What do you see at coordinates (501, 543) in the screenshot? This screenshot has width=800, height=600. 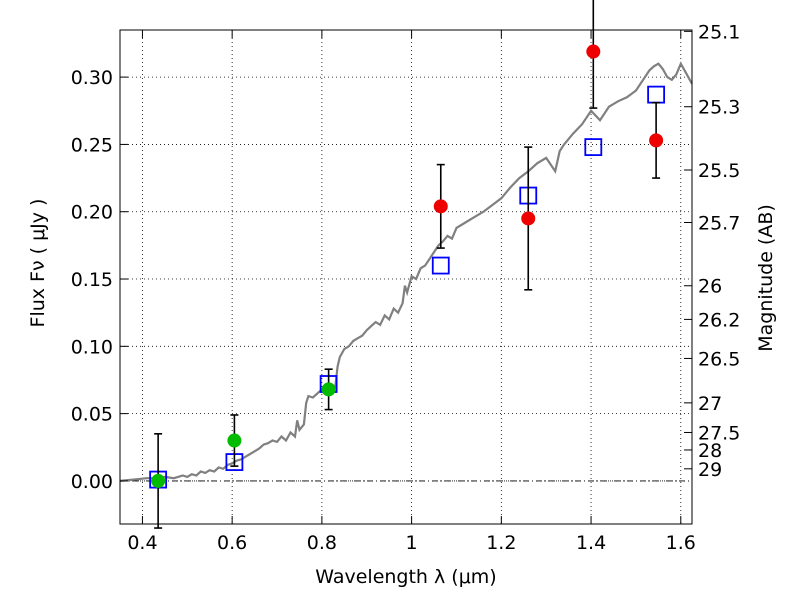 I see `x-tick-label: 1.2` at bounding box center [501, 543].